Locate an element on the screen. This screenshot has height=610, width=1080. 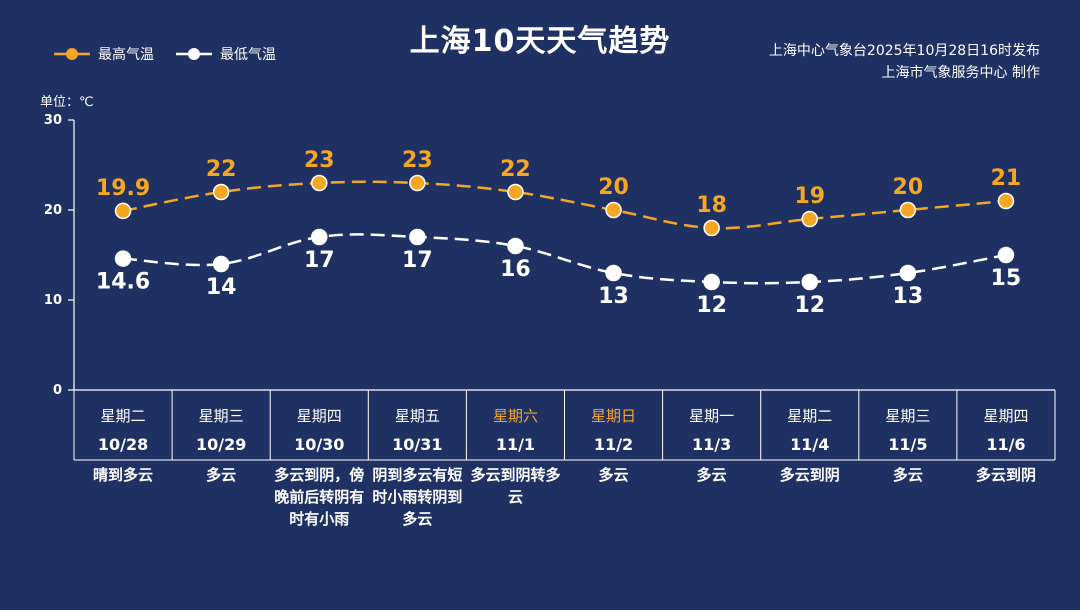
low-temp-value-label: 15 is located at coordinates (1006, 278).